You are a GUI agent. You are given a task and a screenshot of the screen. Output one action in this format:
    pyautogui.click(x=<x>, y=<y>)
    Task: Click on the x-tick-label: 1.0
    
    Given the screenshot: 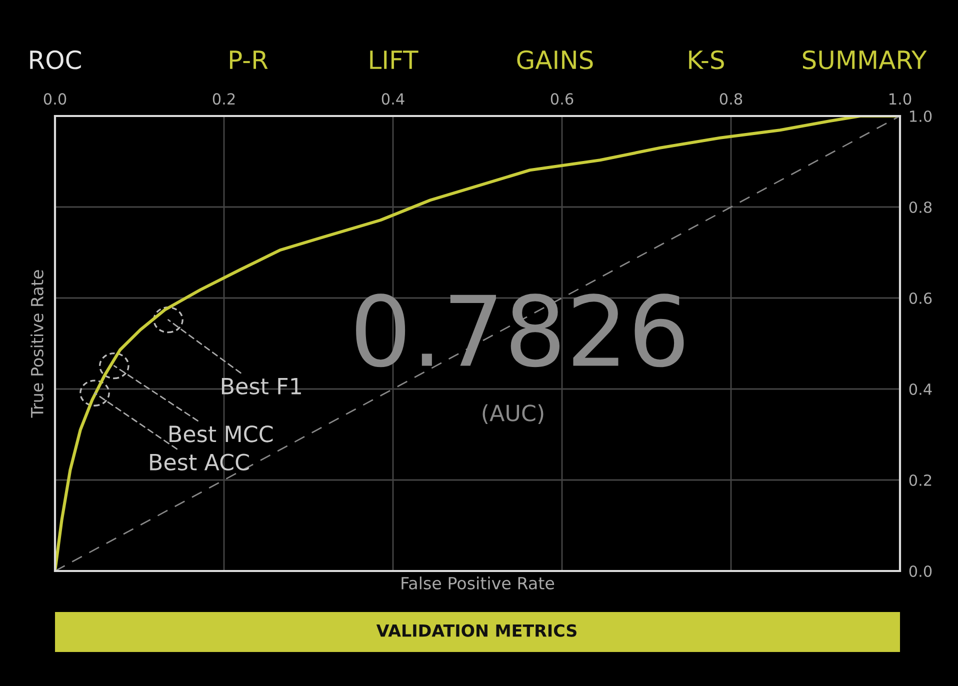 What is the action you would take?
    pyautogui.click(x=901, y=99)
    